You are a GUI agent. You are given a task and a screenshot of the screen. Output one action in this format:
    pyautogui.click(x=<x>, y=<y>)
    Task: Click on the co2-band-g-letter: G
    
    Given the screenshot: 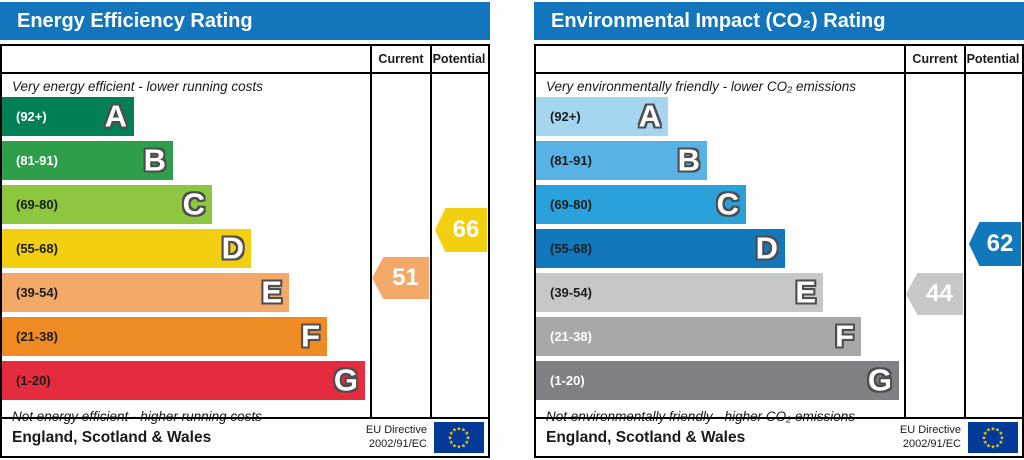 What is the action you would take?
    pyautogui.click(x=879, y=380)
    